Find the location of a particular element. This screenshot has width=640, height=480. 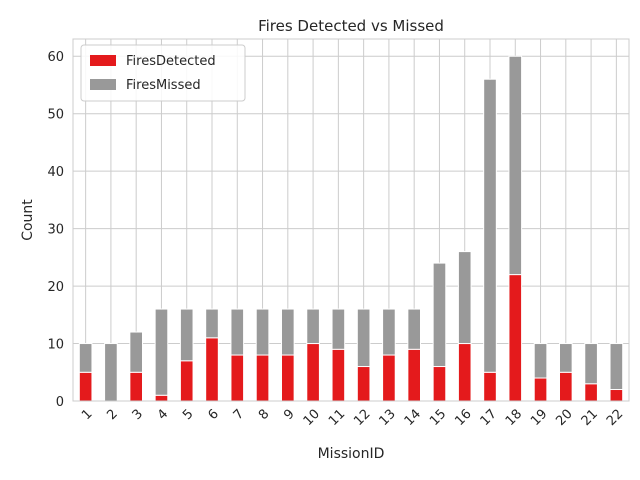

legend-box is located at coordinates (163, 73).